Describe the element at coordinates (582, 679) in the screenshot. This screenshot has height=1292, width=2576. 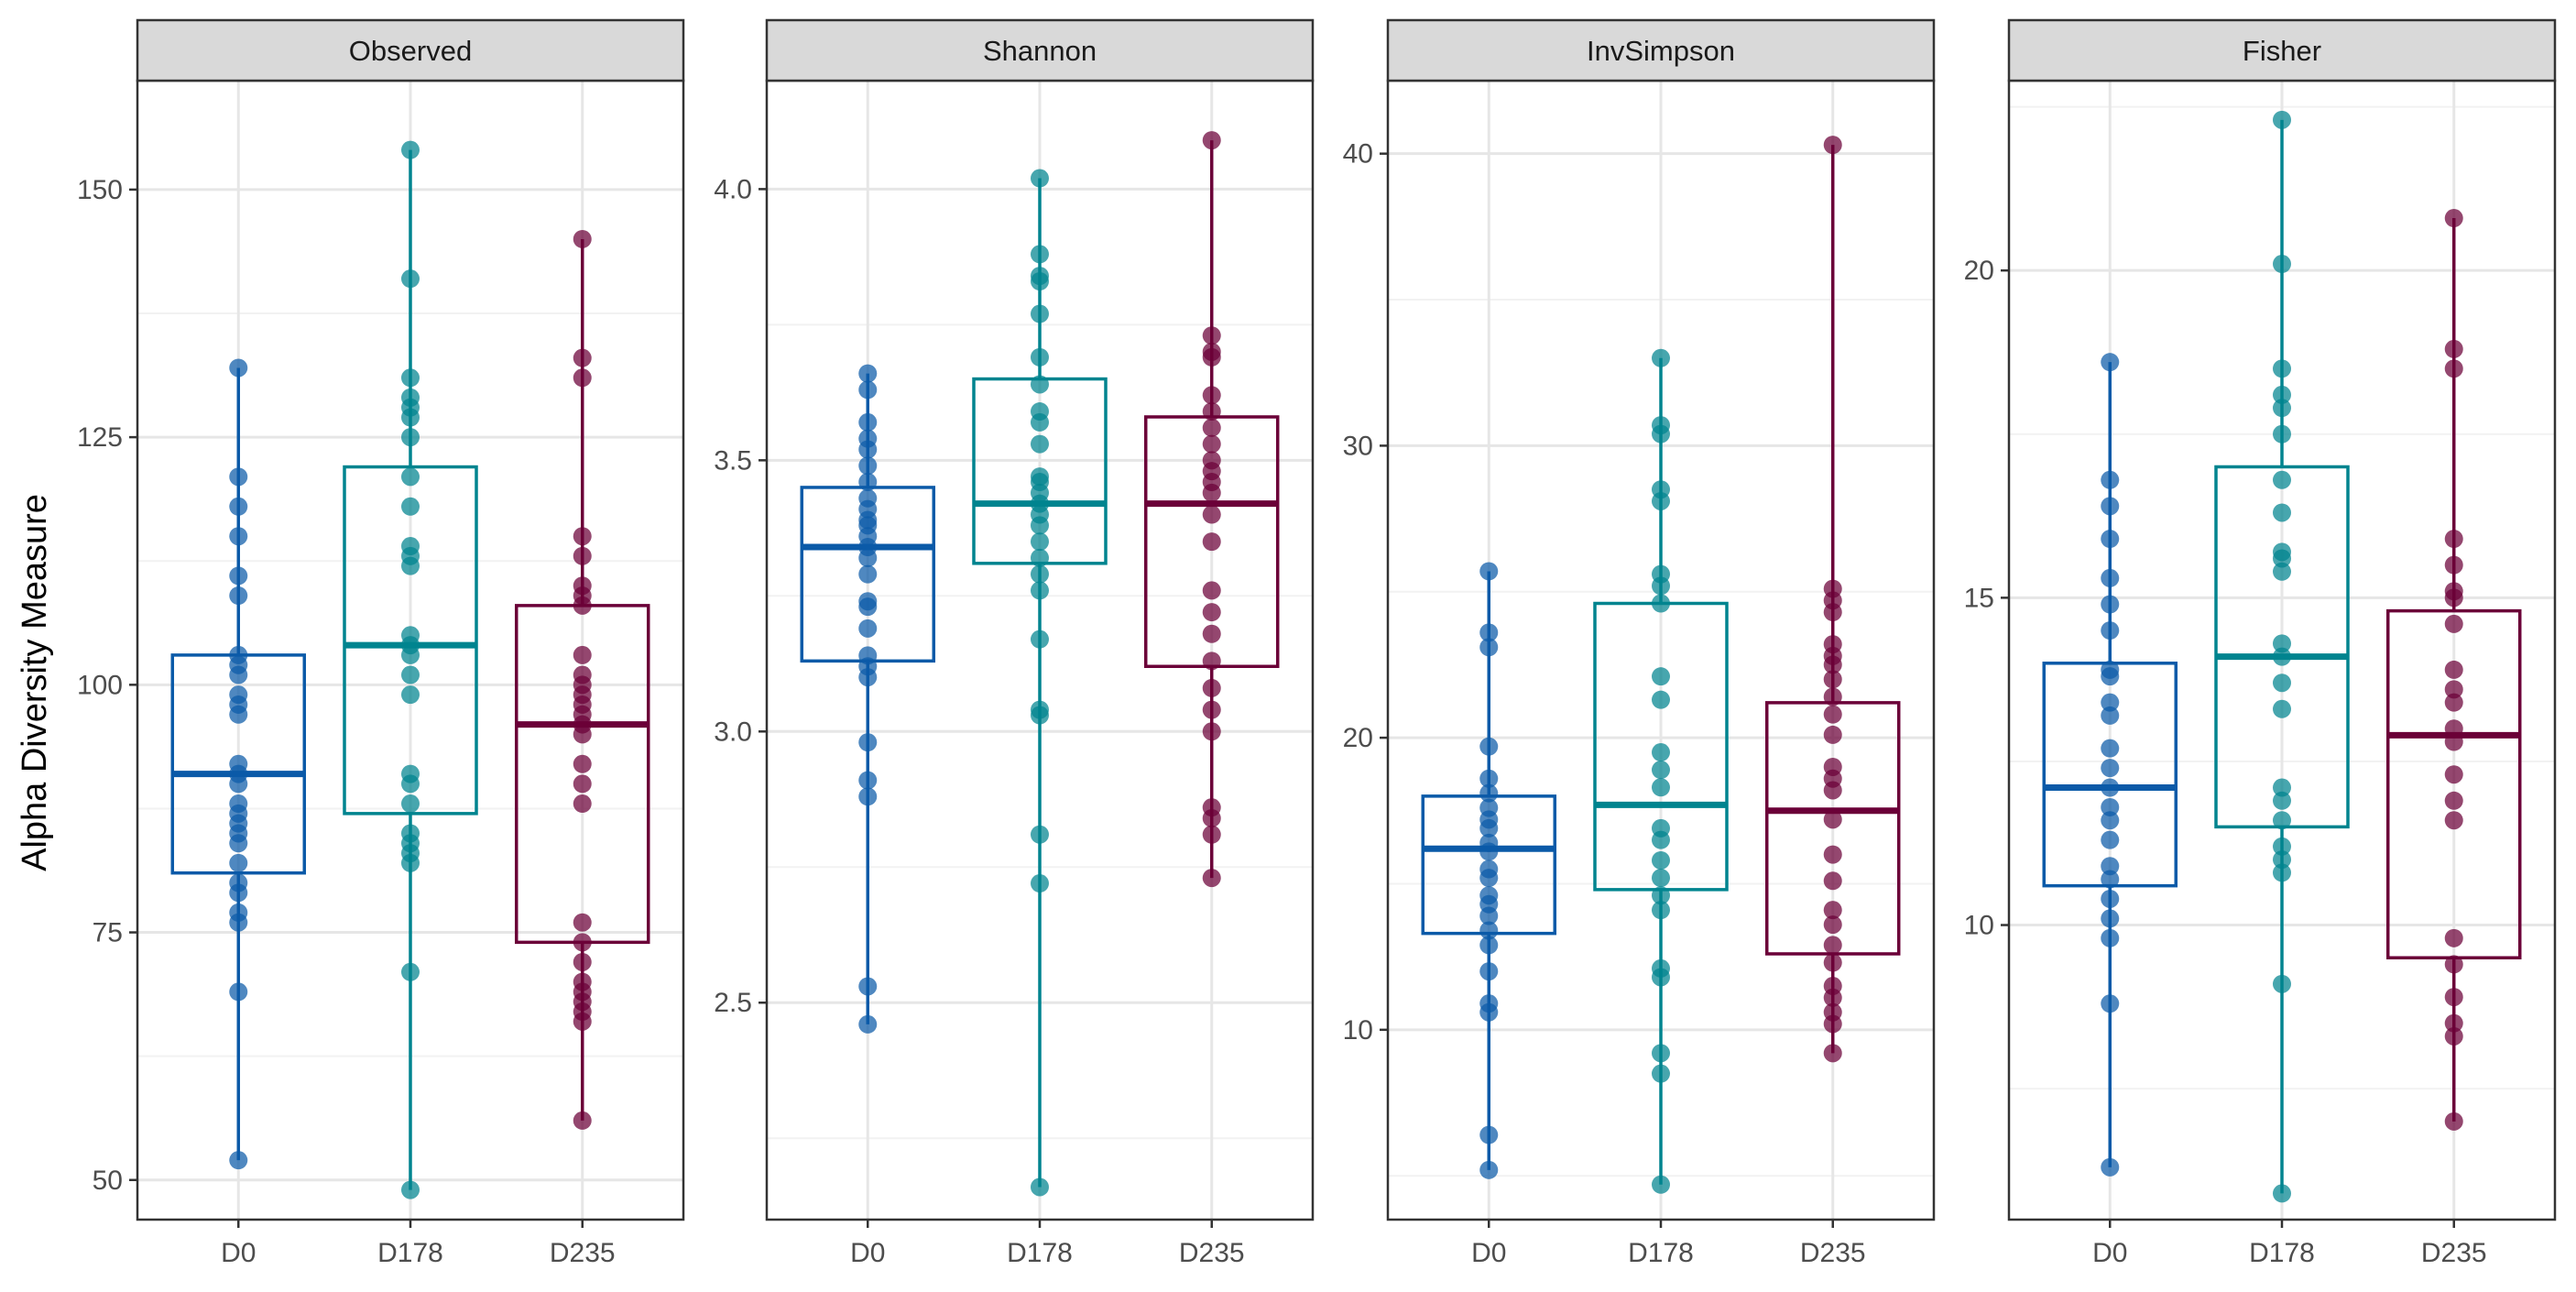
I see `box-observed-d235` at that location.